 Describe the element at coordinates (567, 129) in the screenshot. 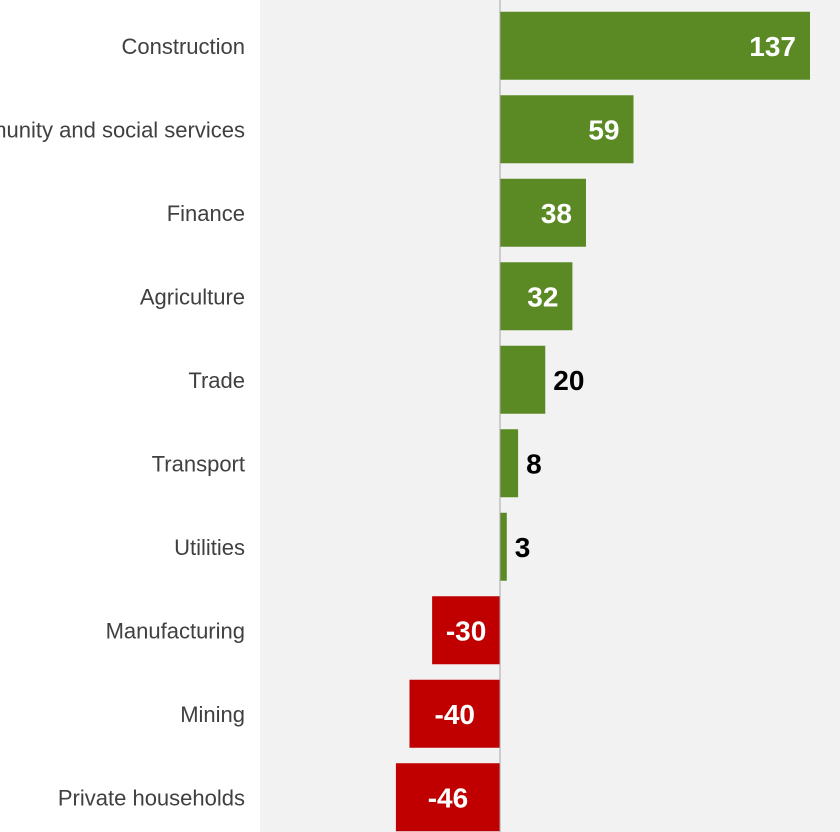

I see `bar-community-and-social-services` at that location.